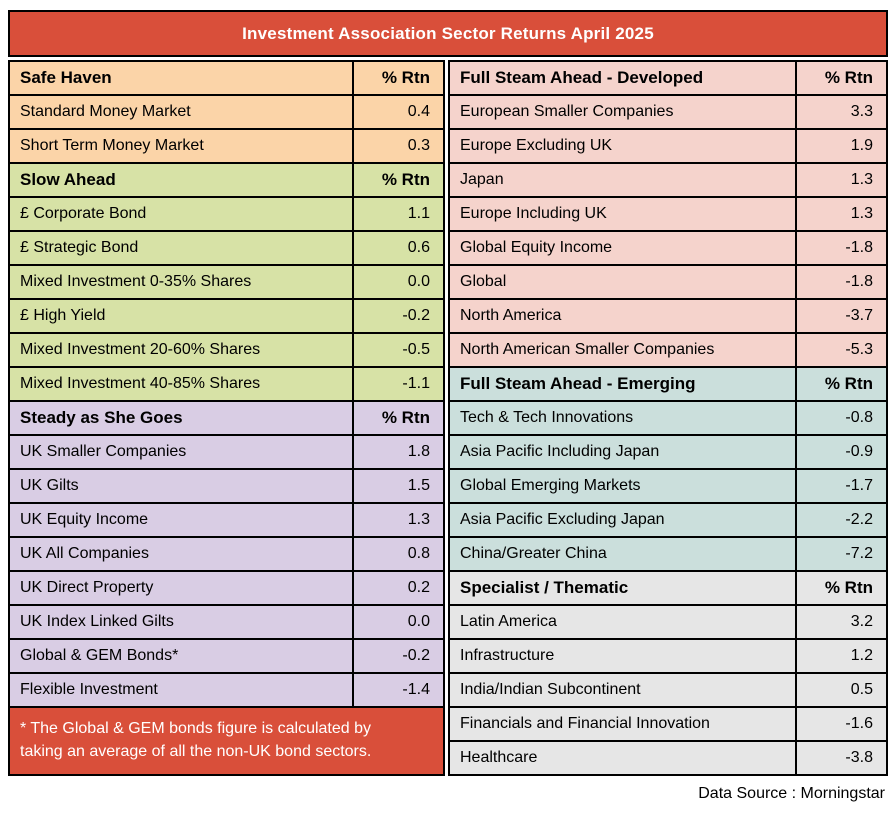 This screenshot has width=896, height=817. Describe the element at coordinates (181, 112) in the screenshot. I see `sector-label: Standard Money Market` at that location.